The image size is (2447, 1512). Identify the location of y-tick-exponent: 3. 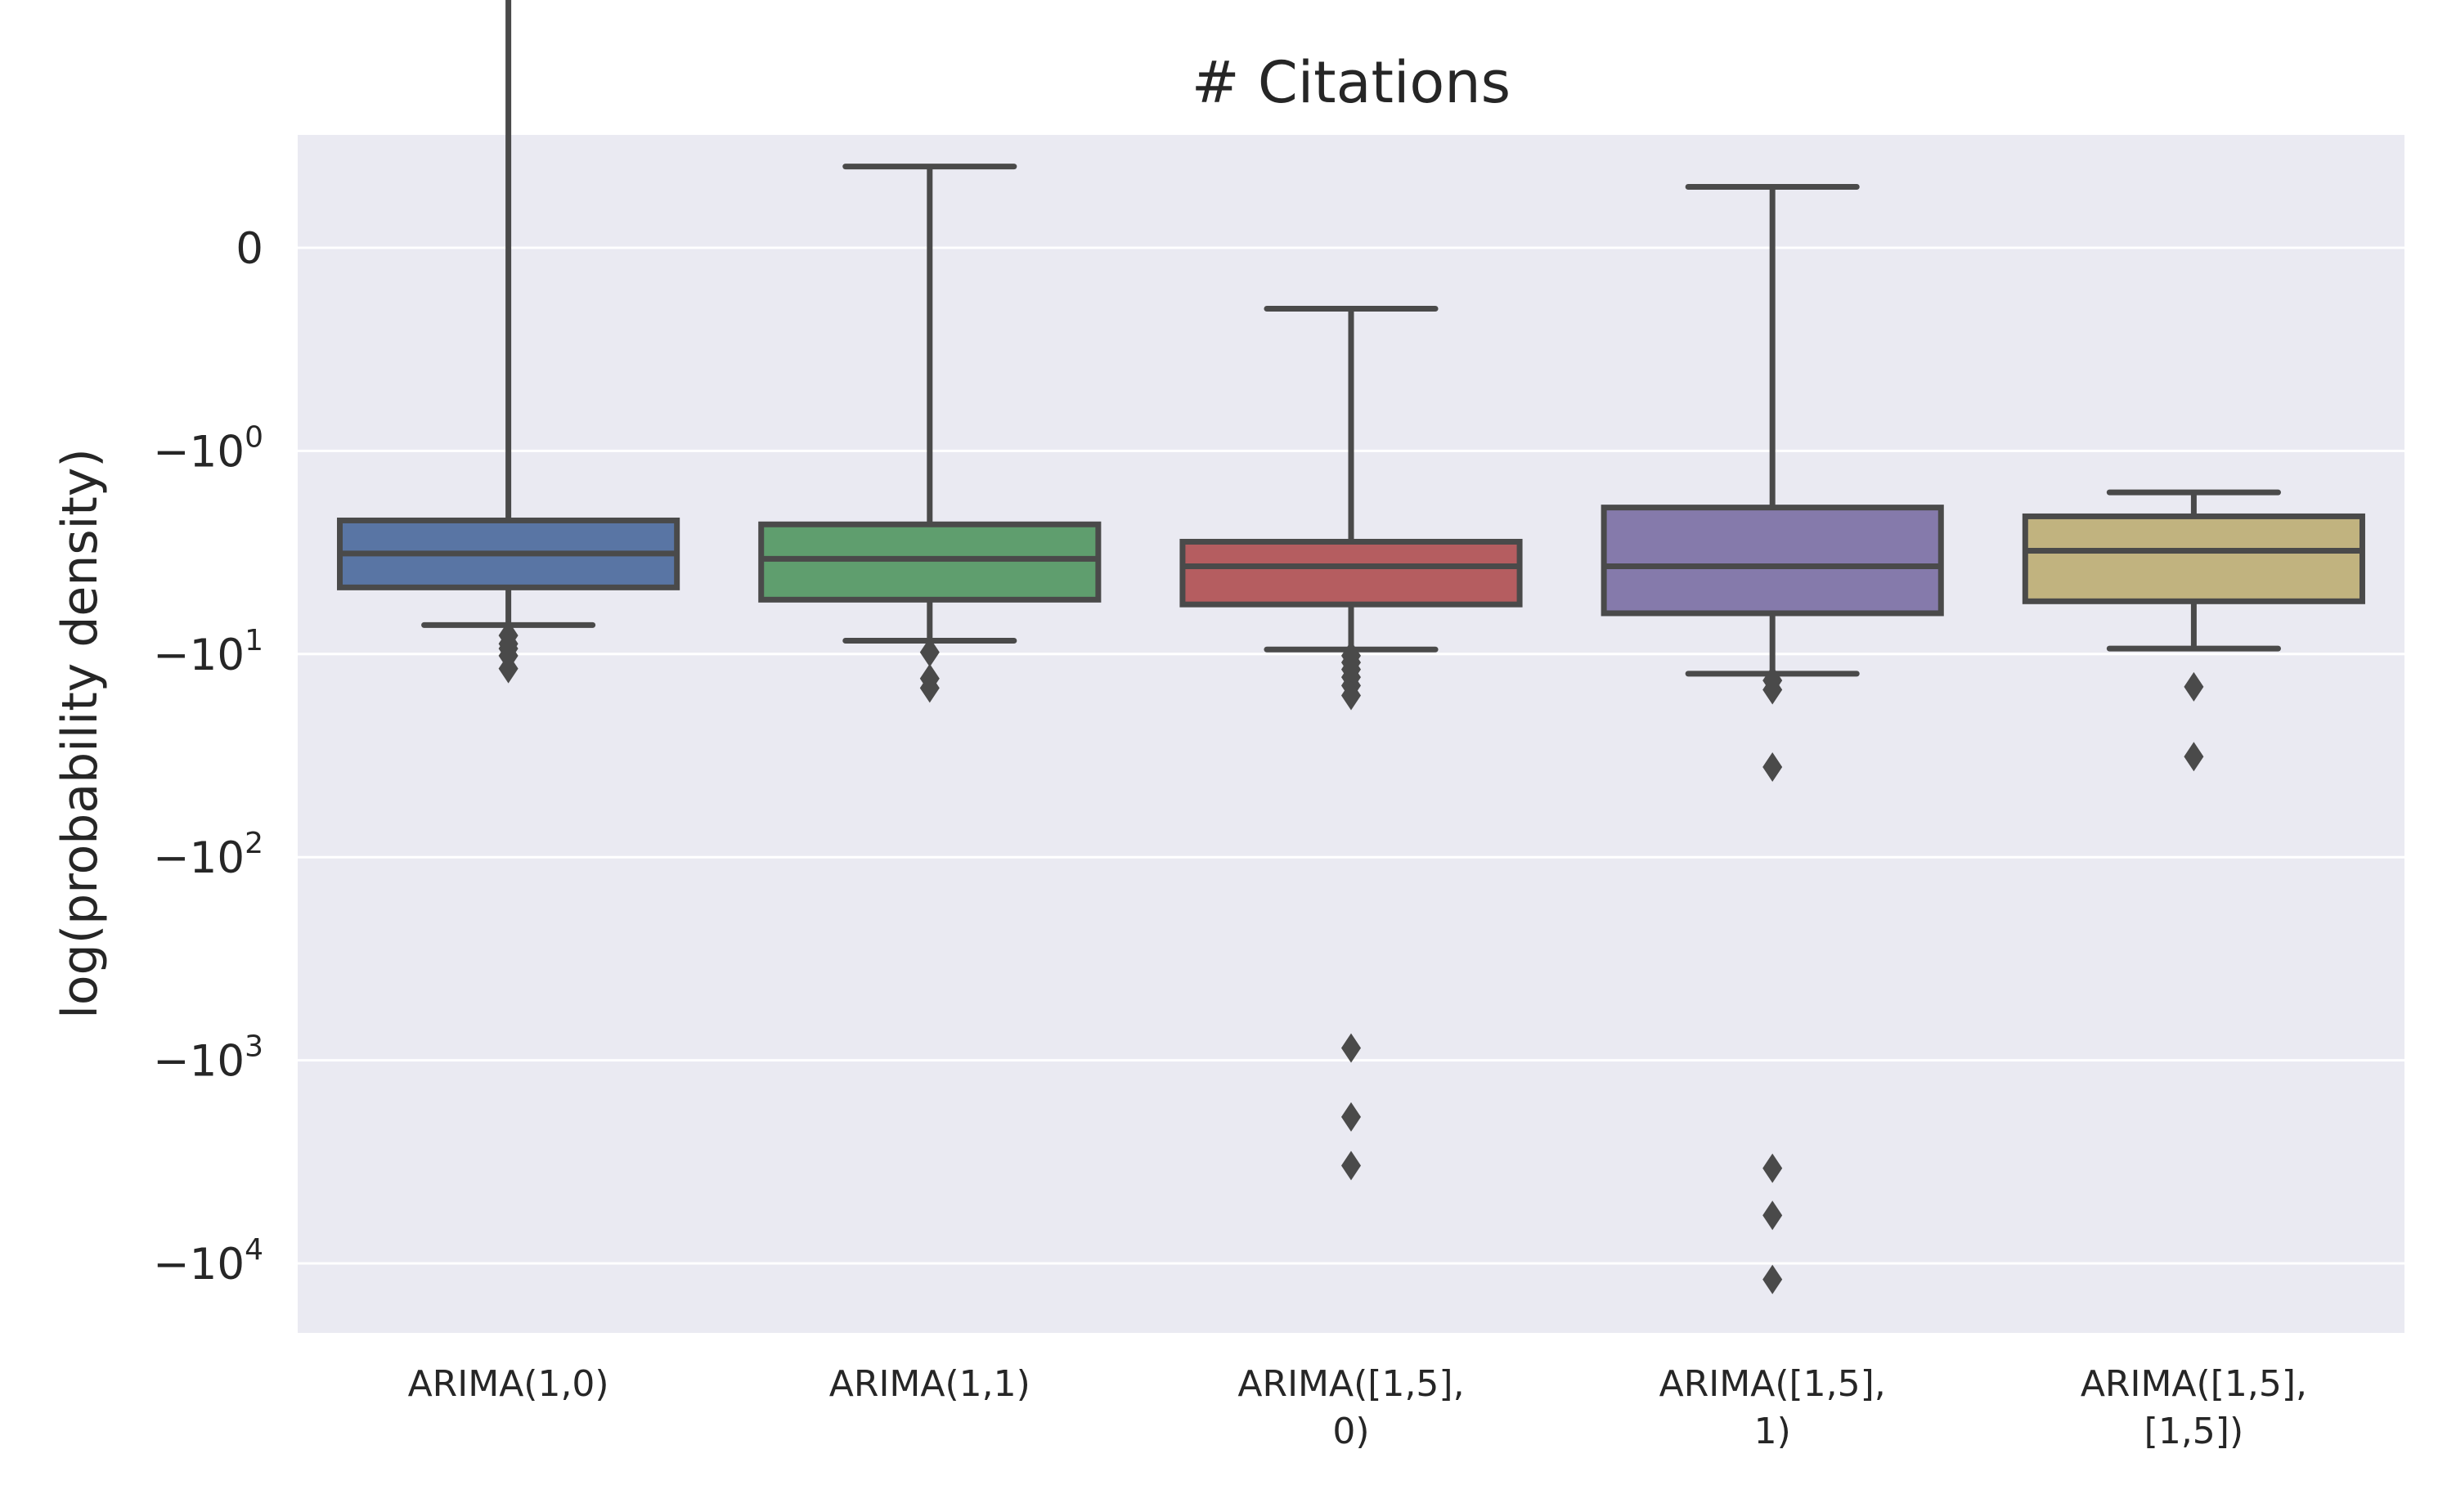
(254, 1047).